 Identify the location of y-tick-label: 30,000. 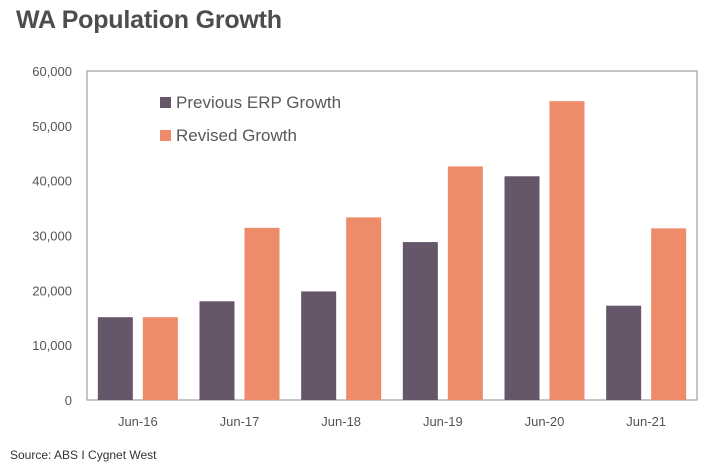
(52, 236).